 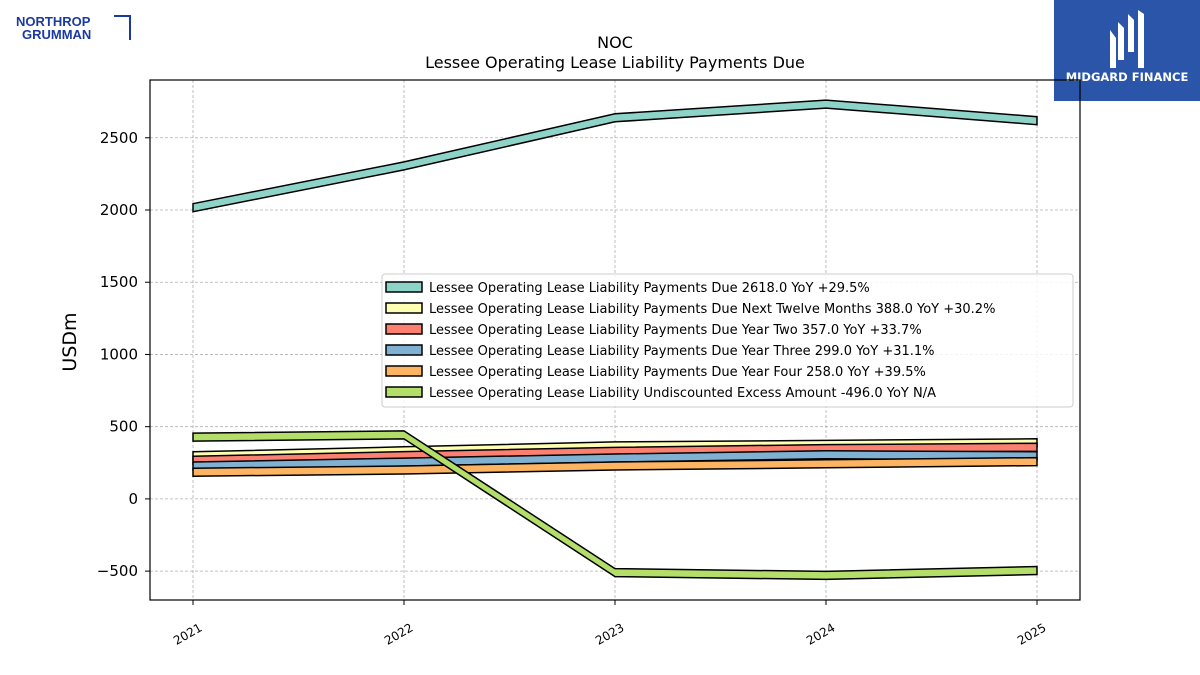 What do you see at coordinates (119, 210) in the screenshot?
I see `y-tick-label: 2000` at bounding box center [119, 210].